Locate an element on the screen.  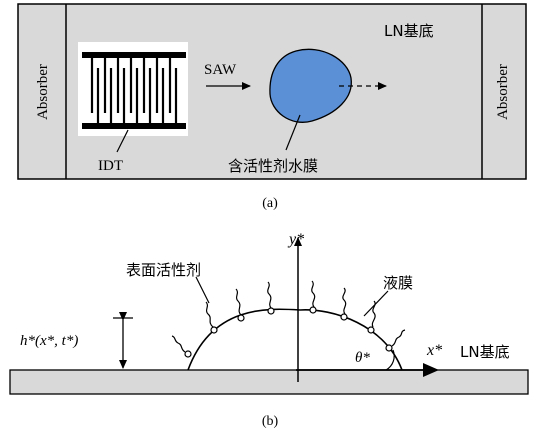
water-film-droplet is located at coordinates (310, 85).